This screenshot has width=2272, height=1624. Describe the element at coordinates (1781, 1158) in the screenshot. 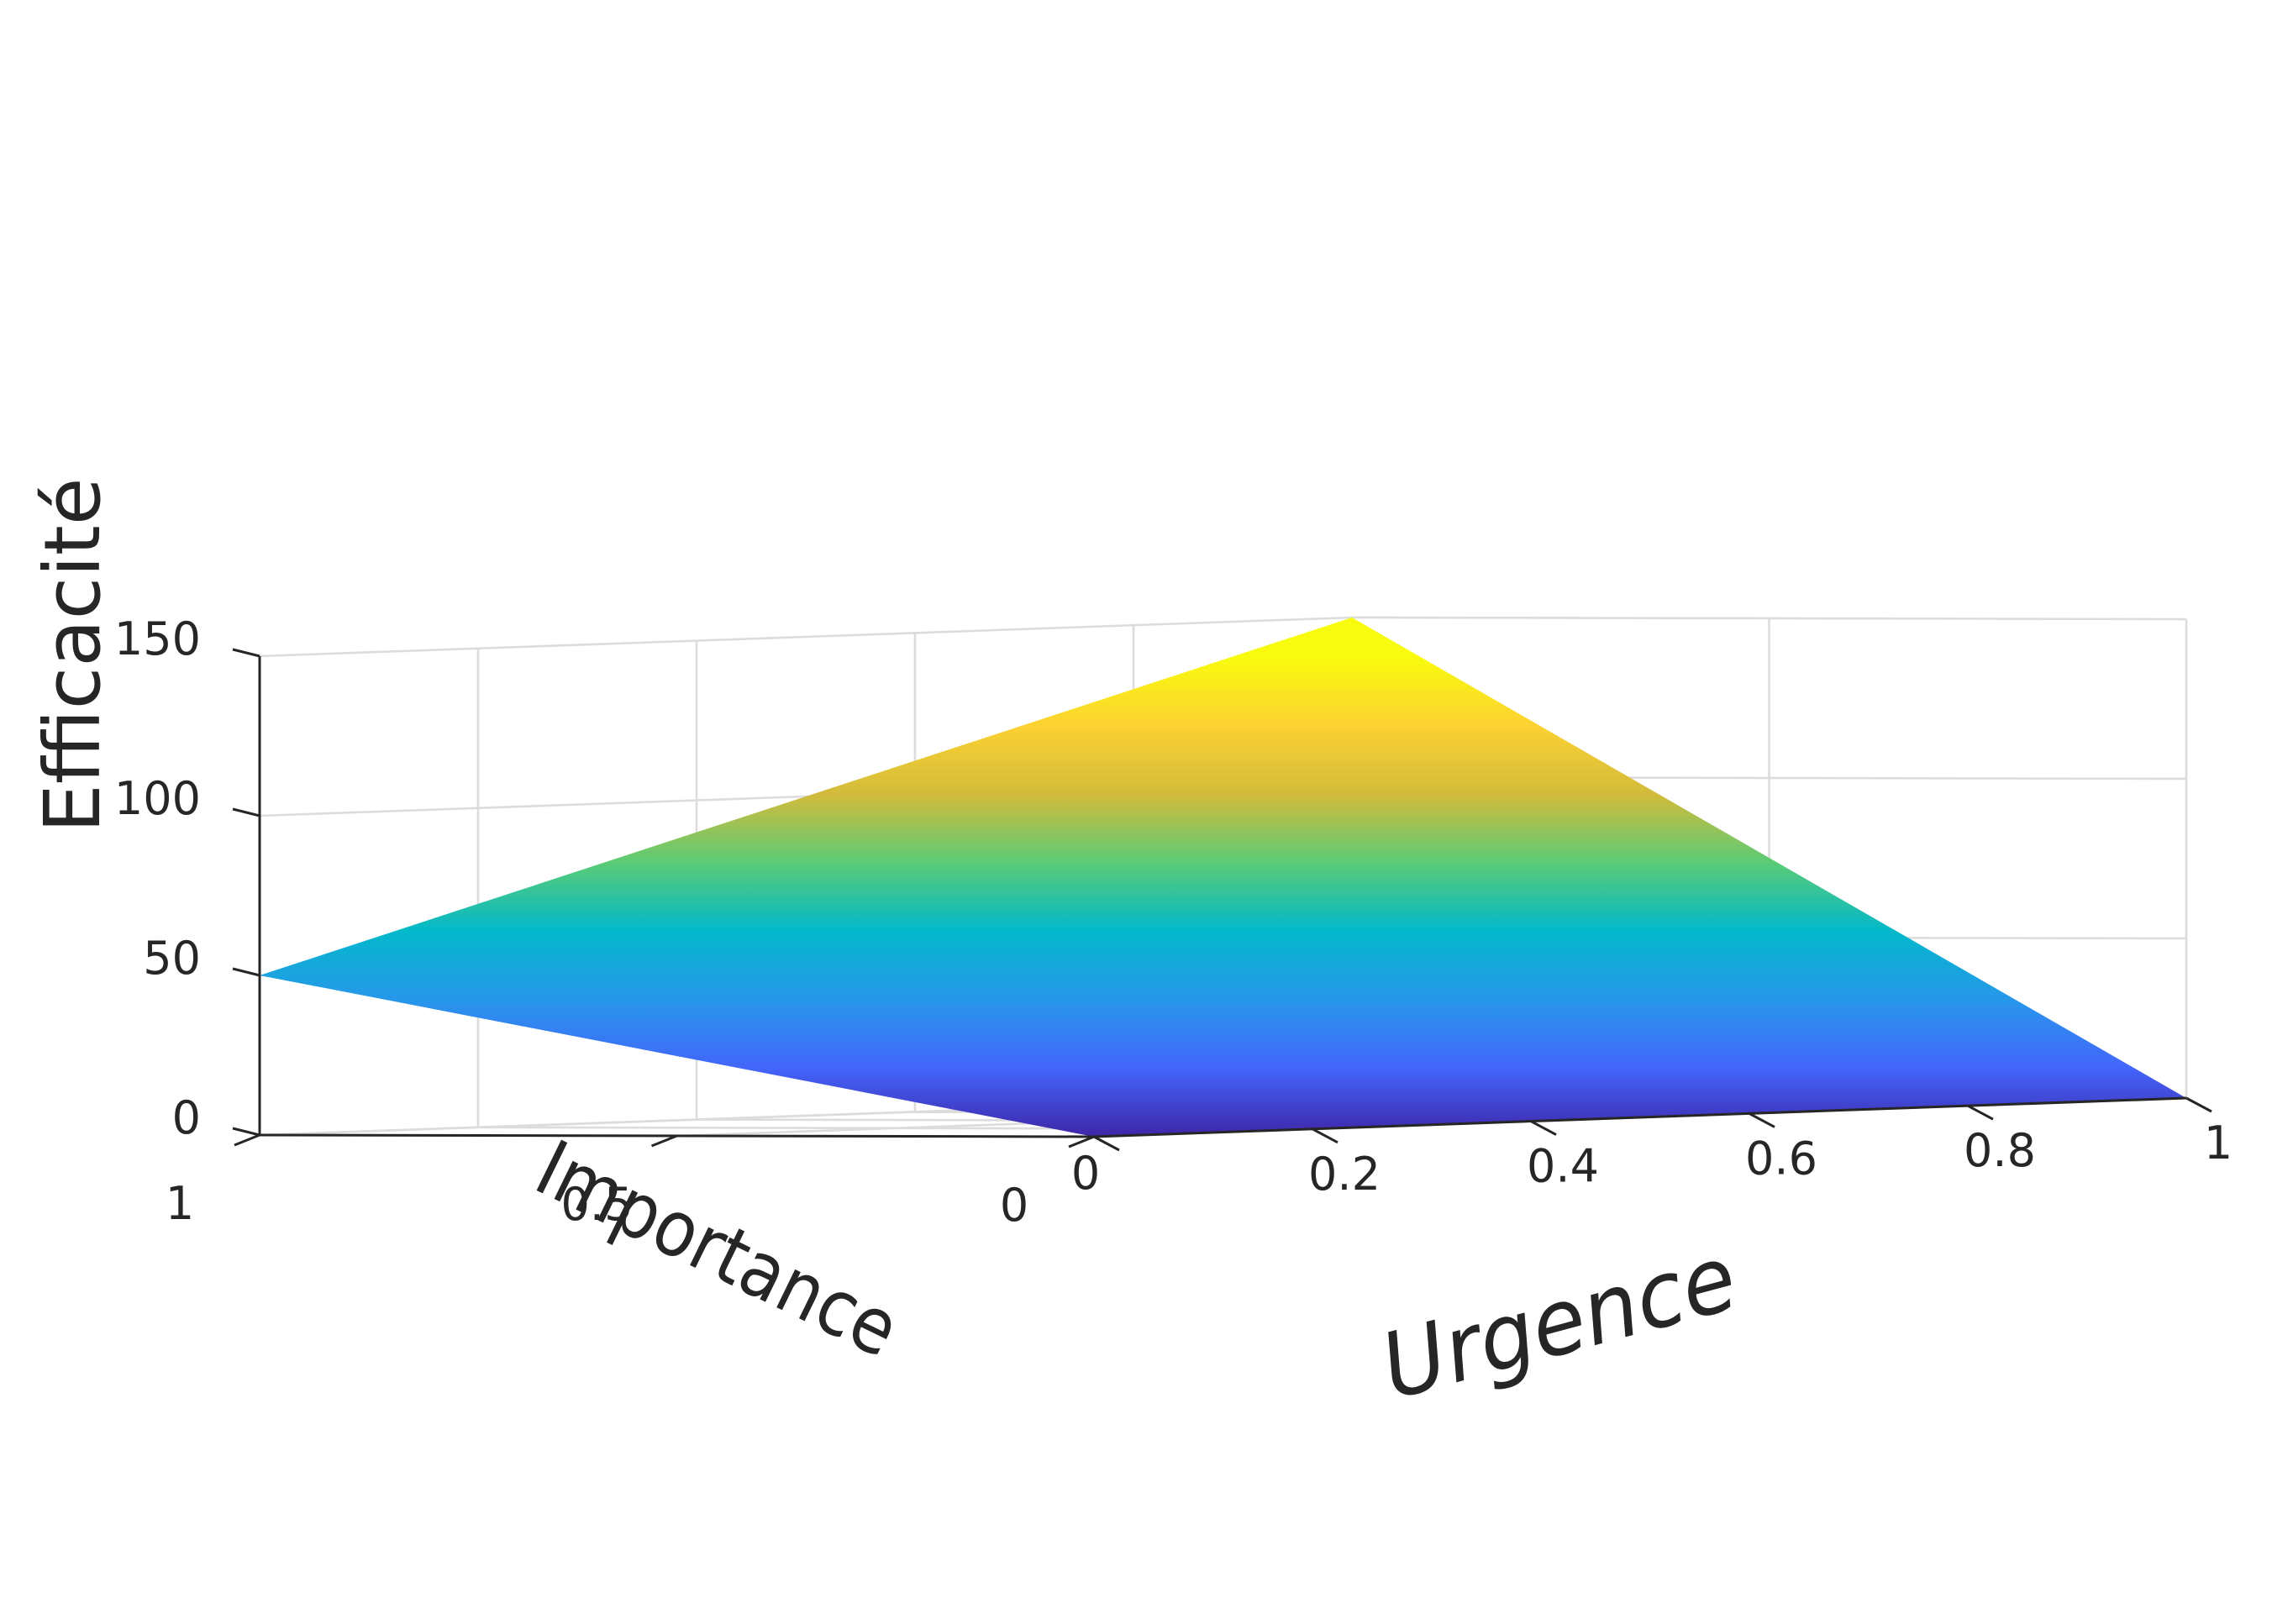

I see `urgence-tick-label: 0.6` at that location.